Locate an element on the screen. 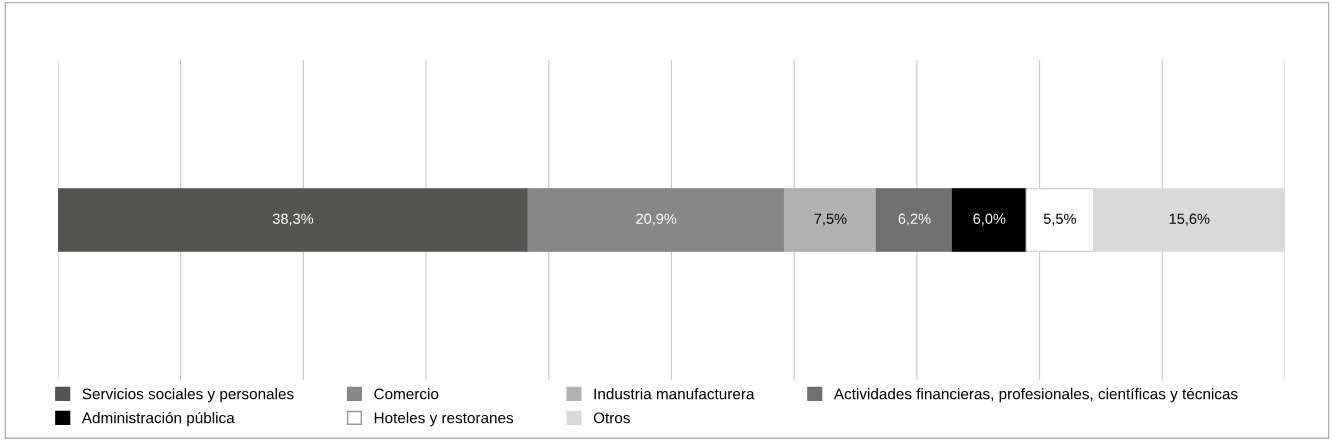 This screenshot has height=440, width=1334. data-label: 15,6% is located at coordinates (1189, 219).